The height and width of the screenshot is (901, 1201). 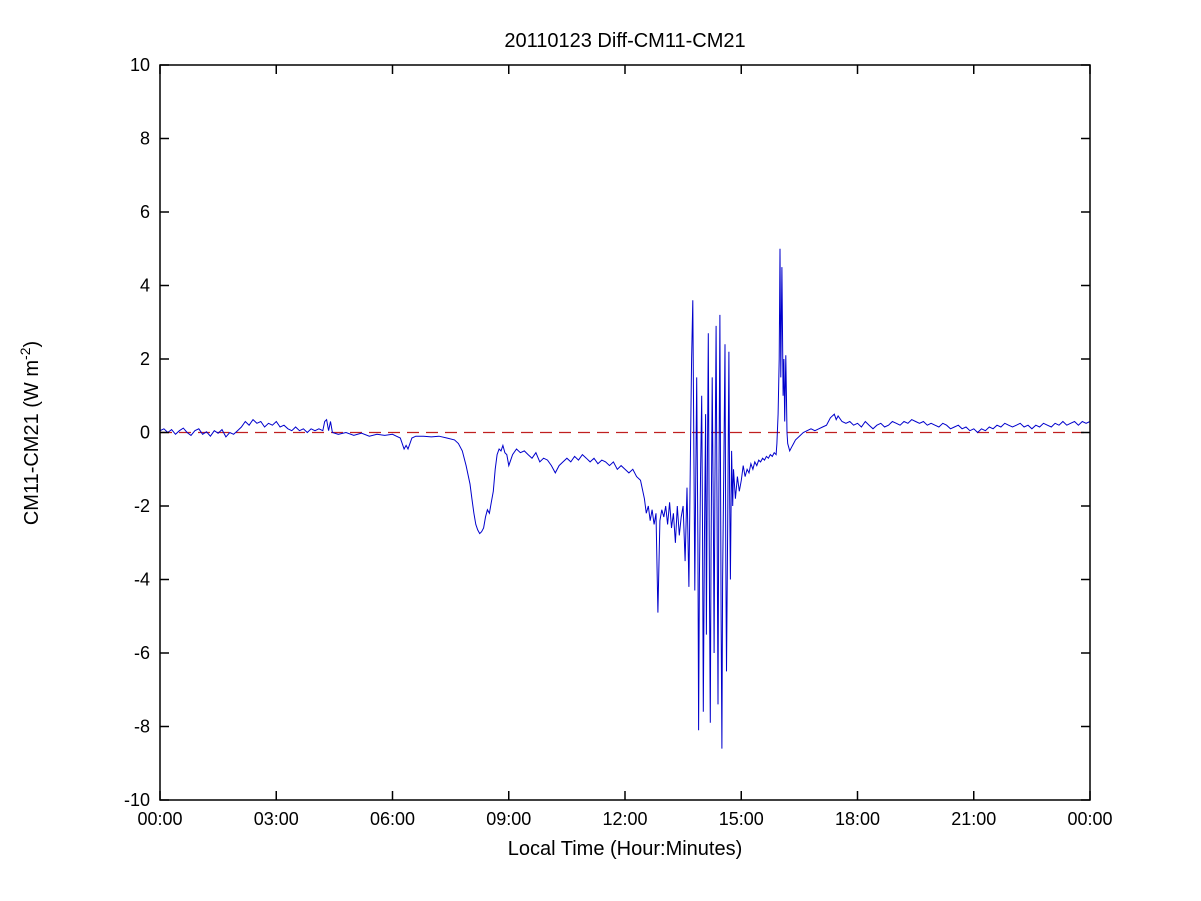 What do you see at coordinates (142, 653) in the screenshot?
I see `y-tick-label: -6` at bounding box center [142, 653].